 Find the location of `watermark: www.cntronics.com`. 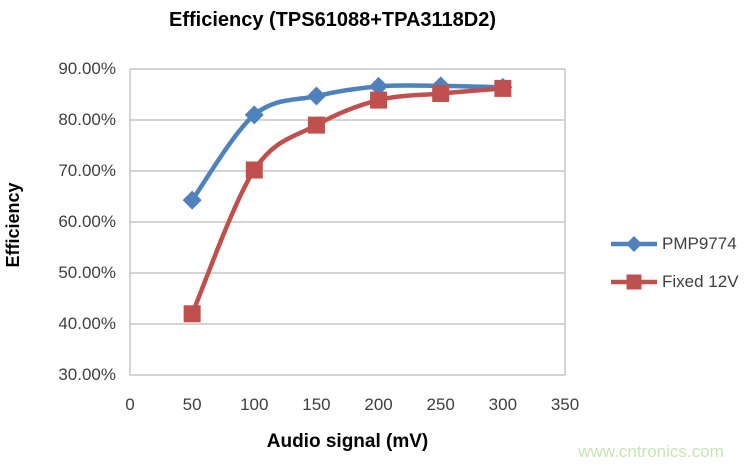

watermark: www.cntronics.com is located at coordinates (651, 451).